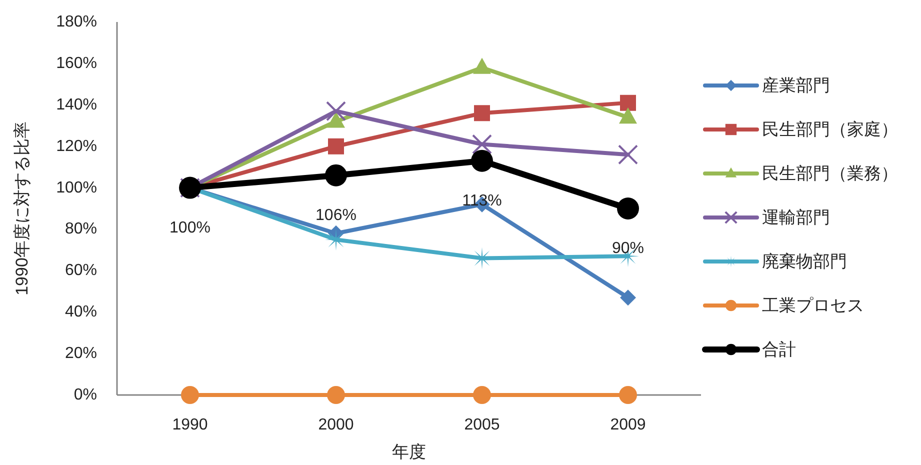 Image resolution: width=921 pixels, height=465 pixels. What do you see at coordinates (22, 209) in the screenshot?
I see `y-axis-title: 1990年度に対する比率` at bounding box center [22, 209].